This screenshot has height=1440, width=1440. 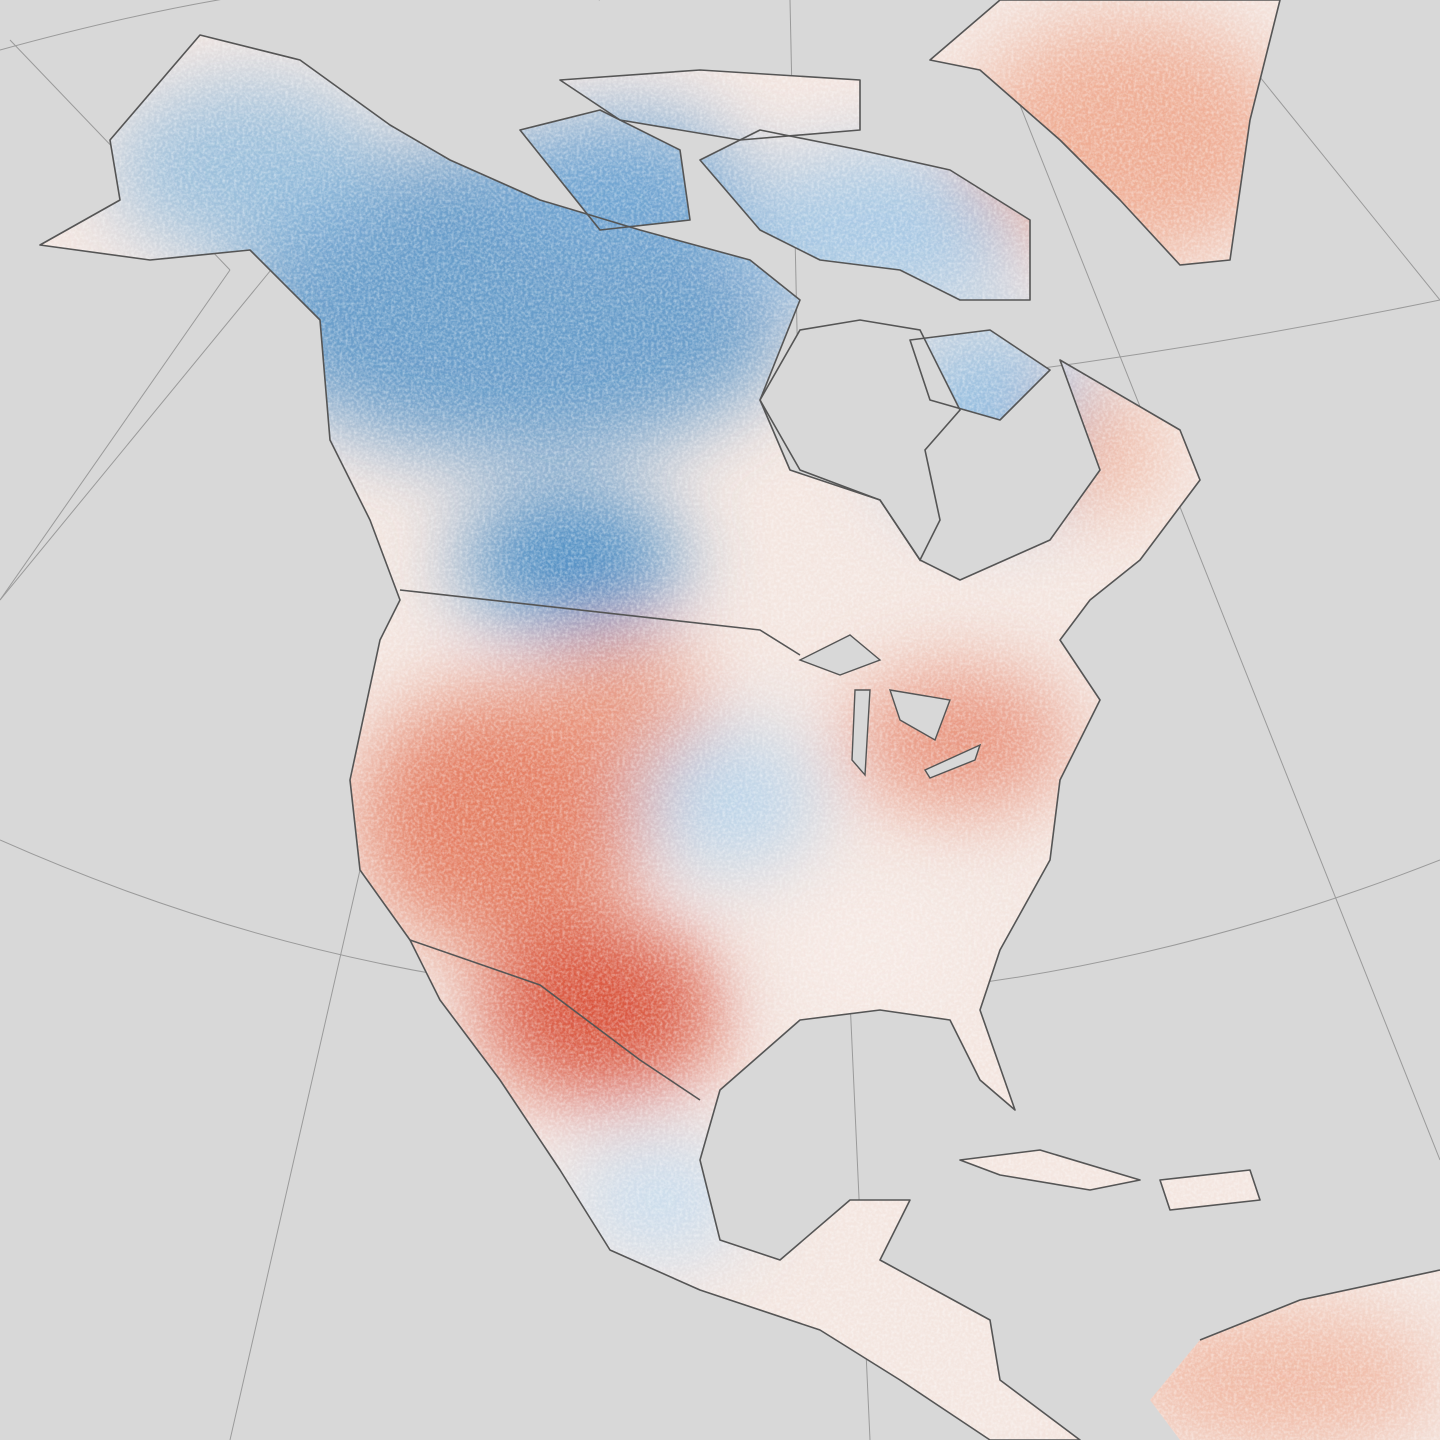 I want to click on hudson-bay, so click(x=860, y=440).